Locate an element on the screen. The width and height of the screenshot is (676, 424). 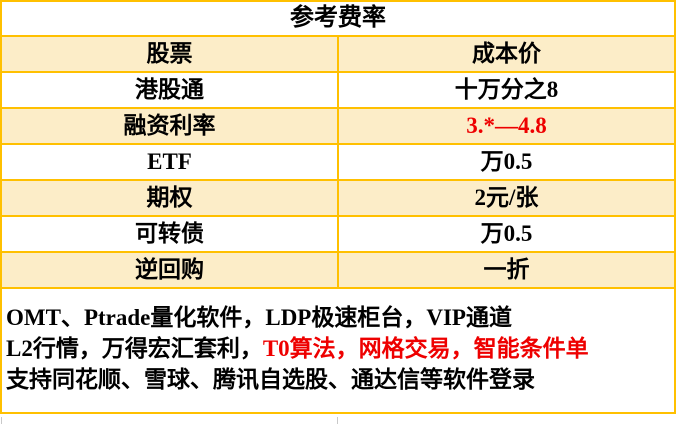
row-value: 一折 is located at coordinates (506, 269).